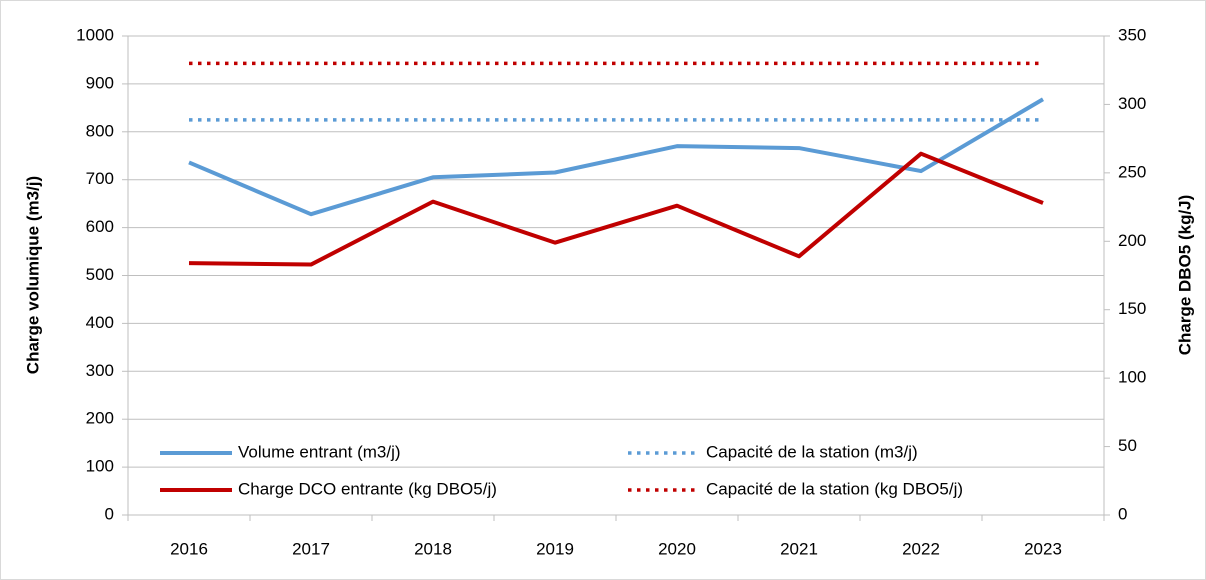  What do you see at coordinates (555, 548) in the screenshot?
I see `x-tick-label: 2019` at bounding box center [555, 548].